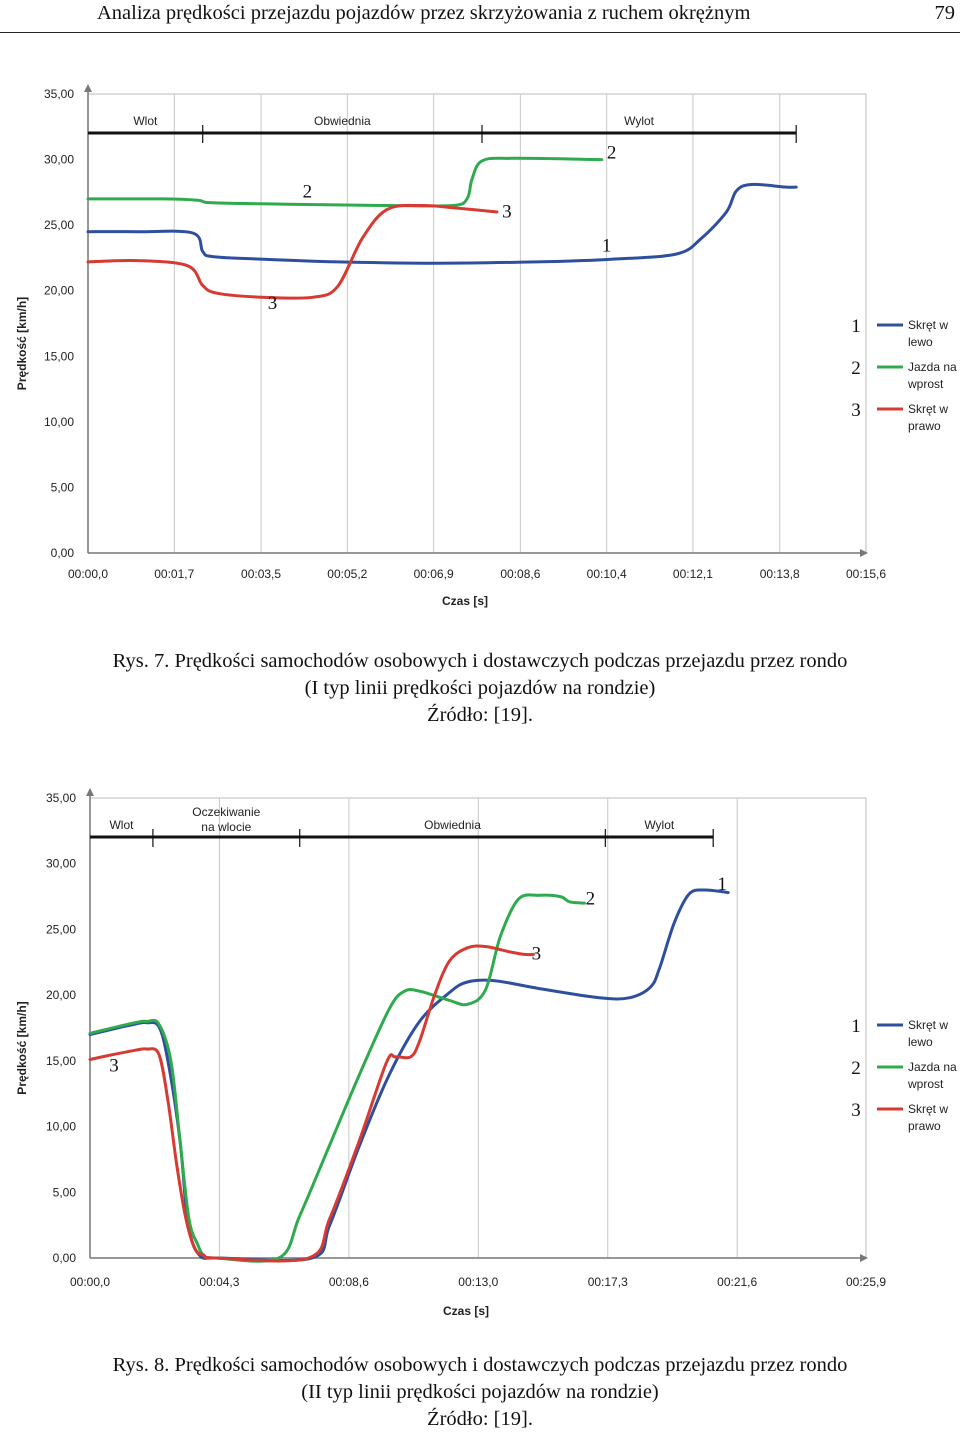 The width and height of the screenshot is (960, 1433). I want to click on x-tick-label: 00:01,7, so click(174, 574).